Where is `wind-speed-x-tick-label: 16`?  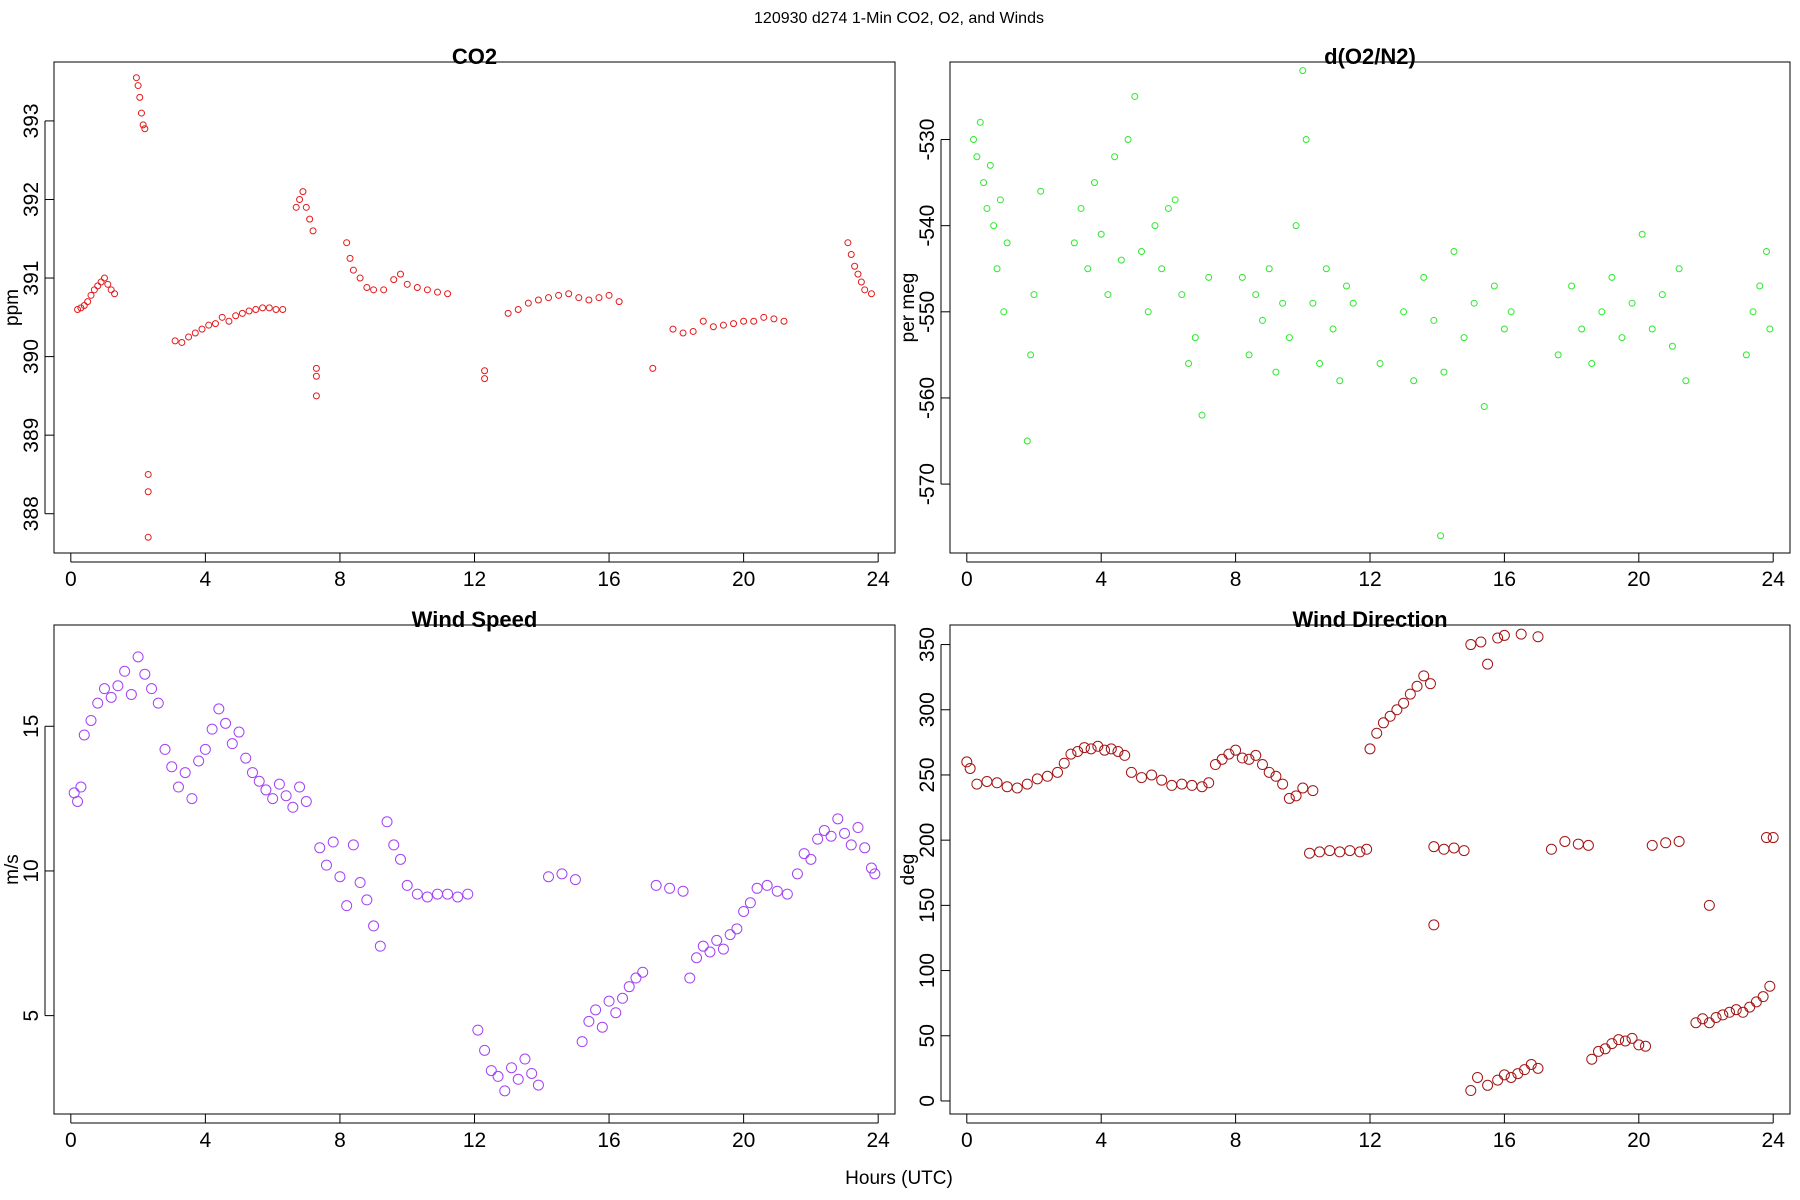
wind-speed-x-tick-label: 16 is located at coordinates (608, 1140).